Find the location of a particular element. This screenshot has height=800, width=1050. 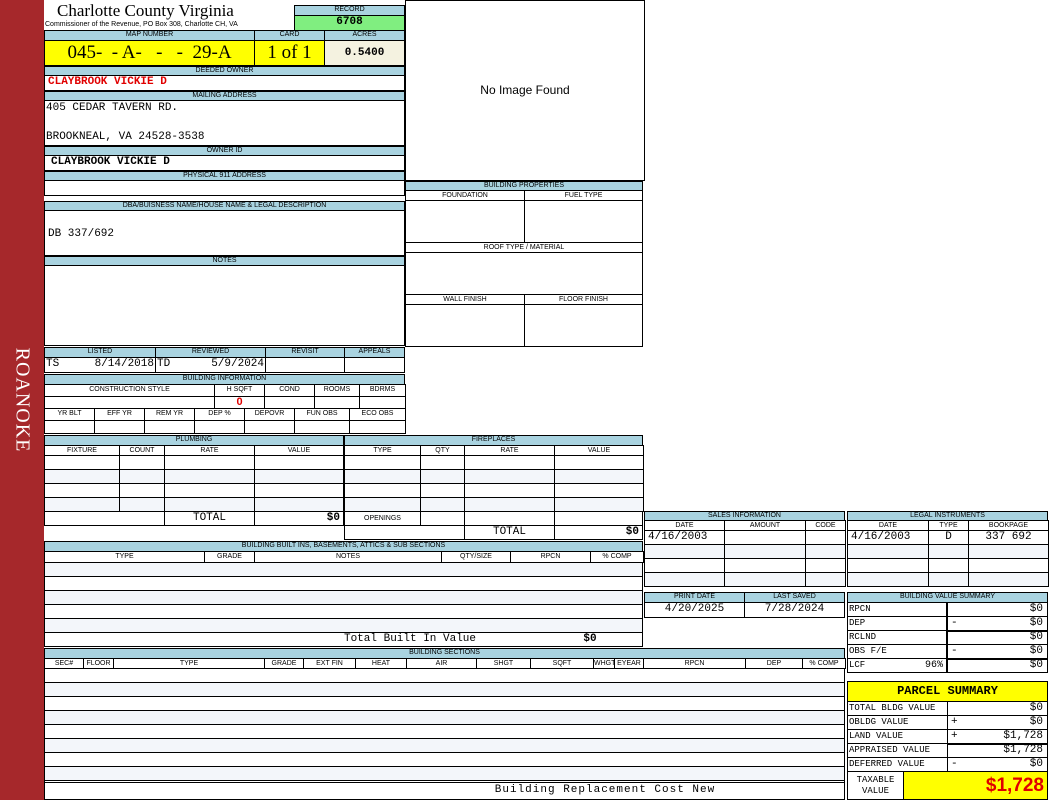

last-saved-value: 7/28/2024 is located at coordinates (794, 610).